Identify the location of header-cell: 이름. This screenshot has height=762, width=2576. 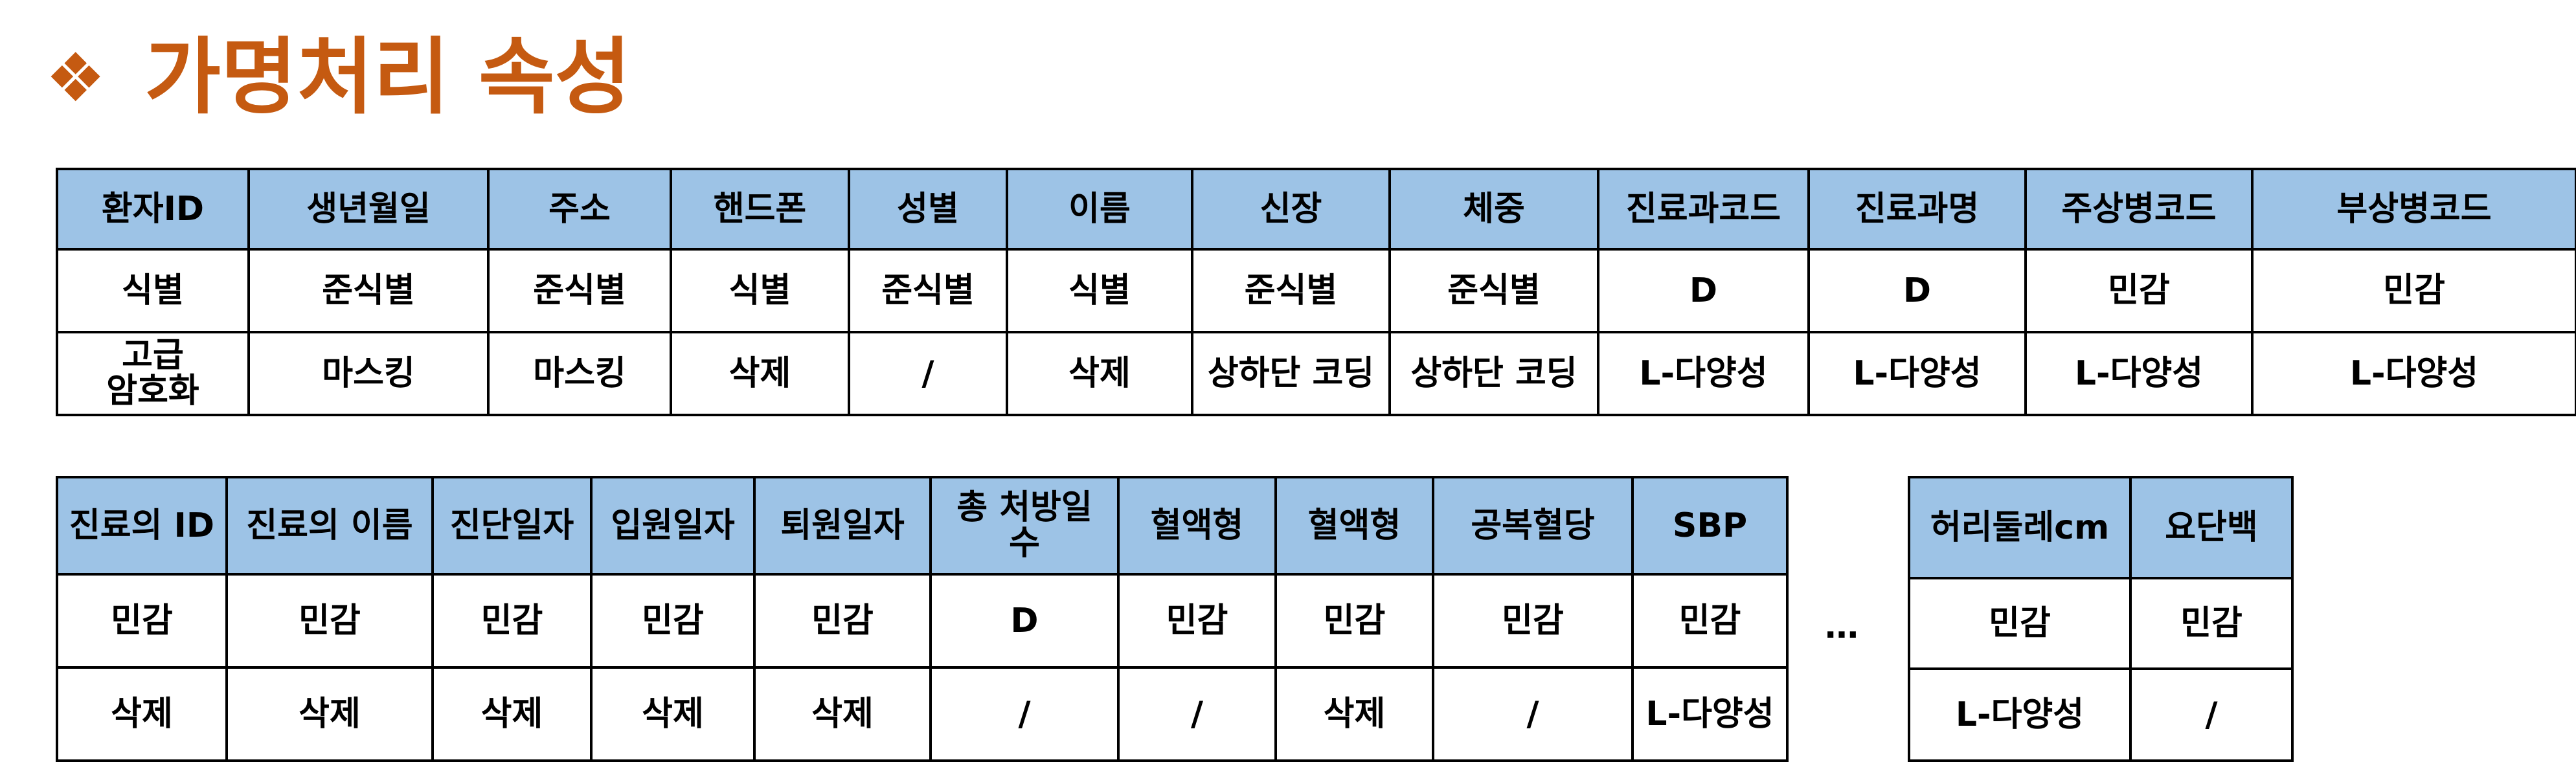
(1099, 210).